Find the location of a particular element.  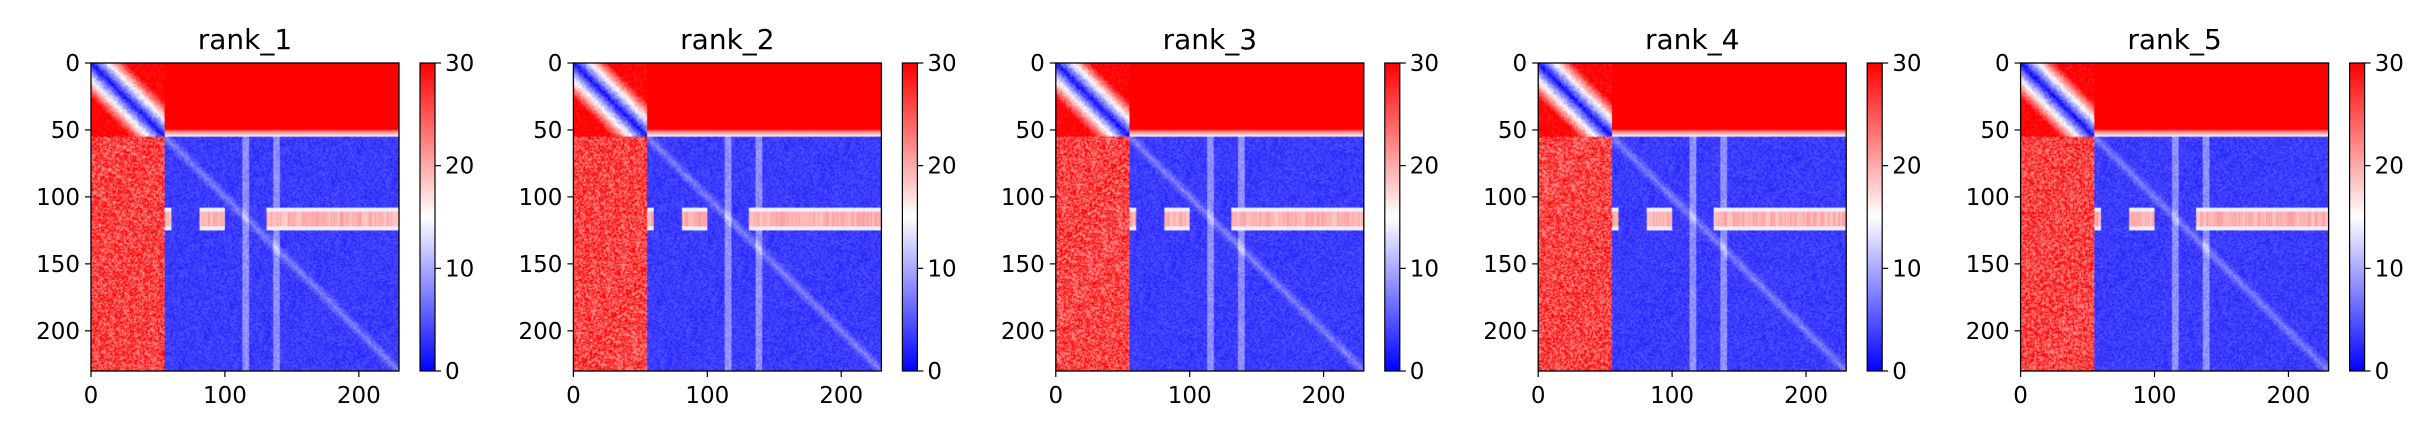

panel-title: rank_1 is located at coordinates (245, 39).